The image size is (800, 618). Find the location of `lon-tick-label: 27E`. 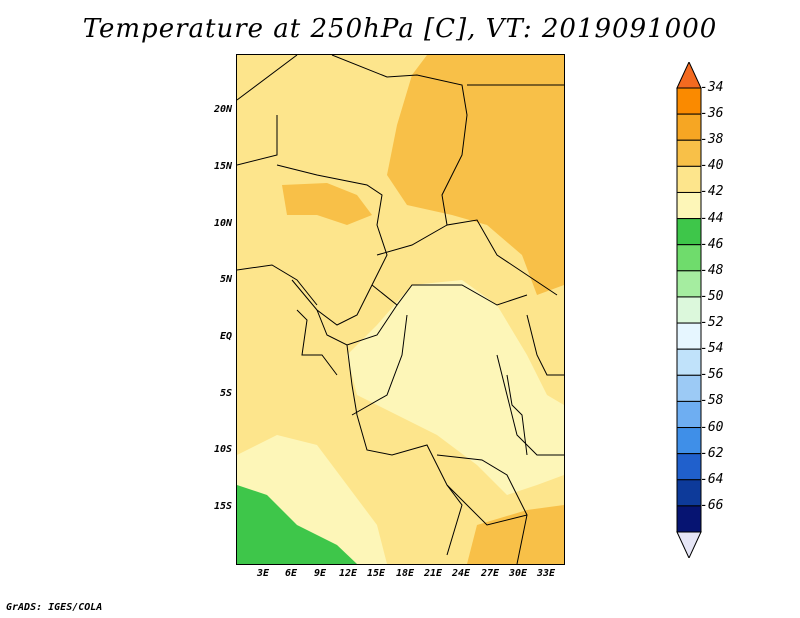

lon-tick-label: 27E is located at coordinates (490, 573).